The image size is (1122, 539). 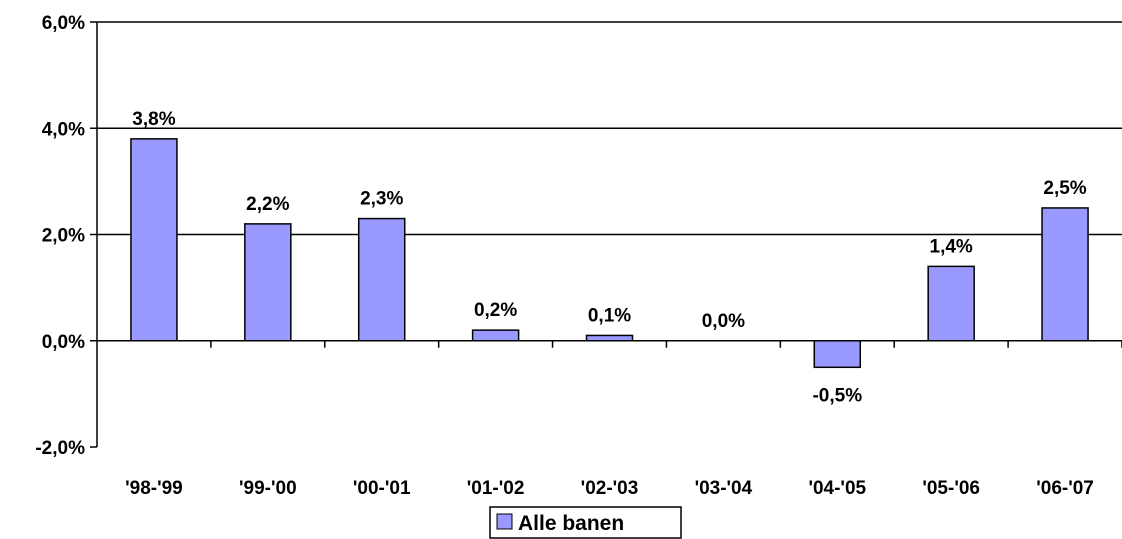 What do you see at coordinates (63, 236) in the screenshot?
I see `y-tick-label: 2,0%` at bounding box center [63, 236].